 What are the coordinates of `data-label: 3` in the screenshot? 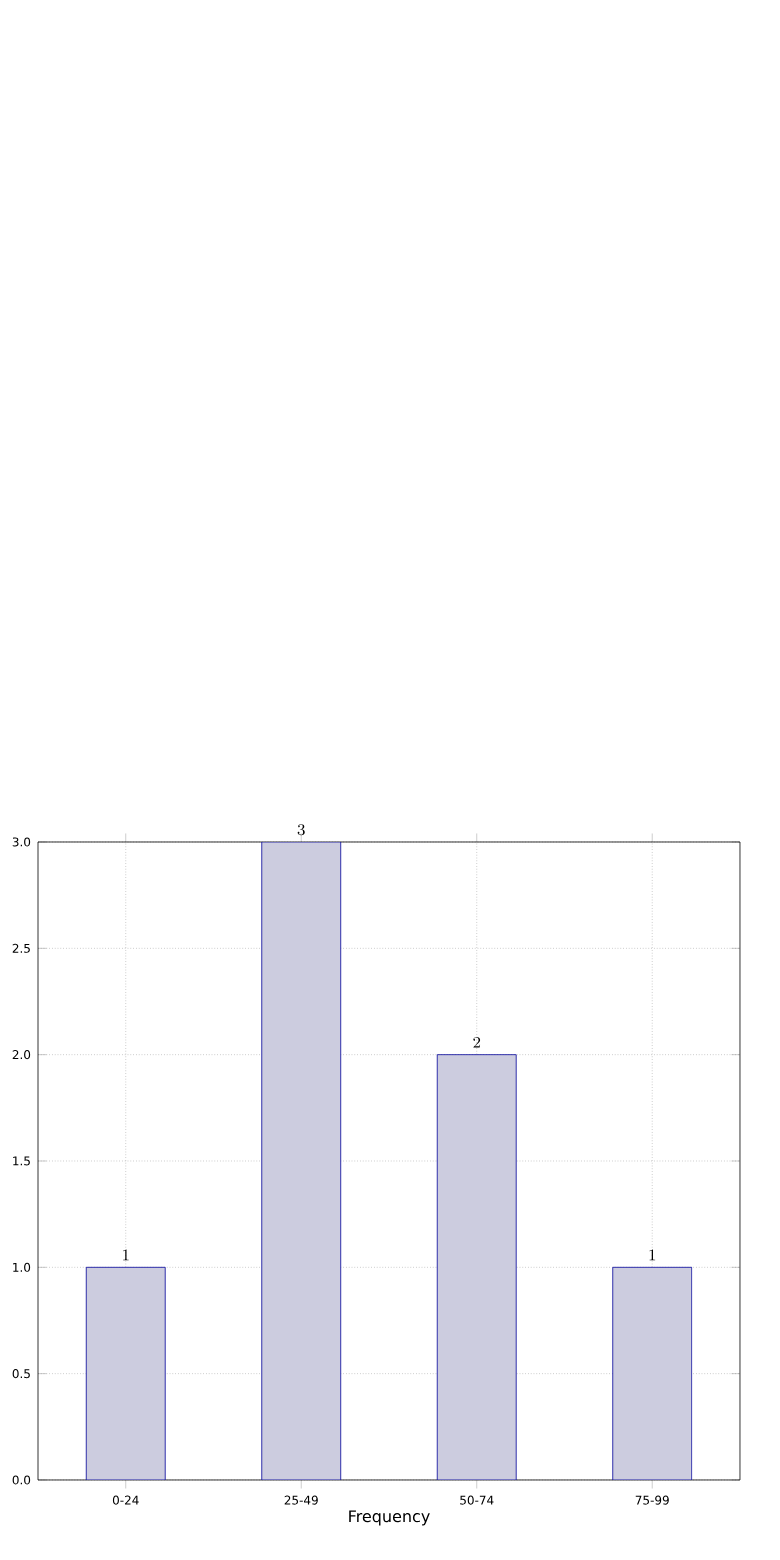 It's located at (301, 830).